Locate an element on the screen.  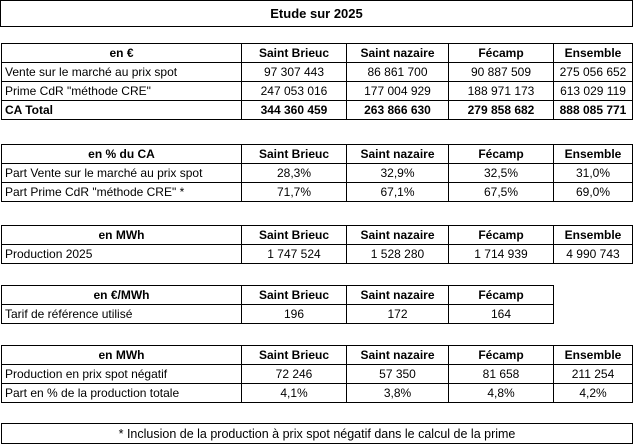
table-cell: 275 056 652 is located at coordinates (593, 72).